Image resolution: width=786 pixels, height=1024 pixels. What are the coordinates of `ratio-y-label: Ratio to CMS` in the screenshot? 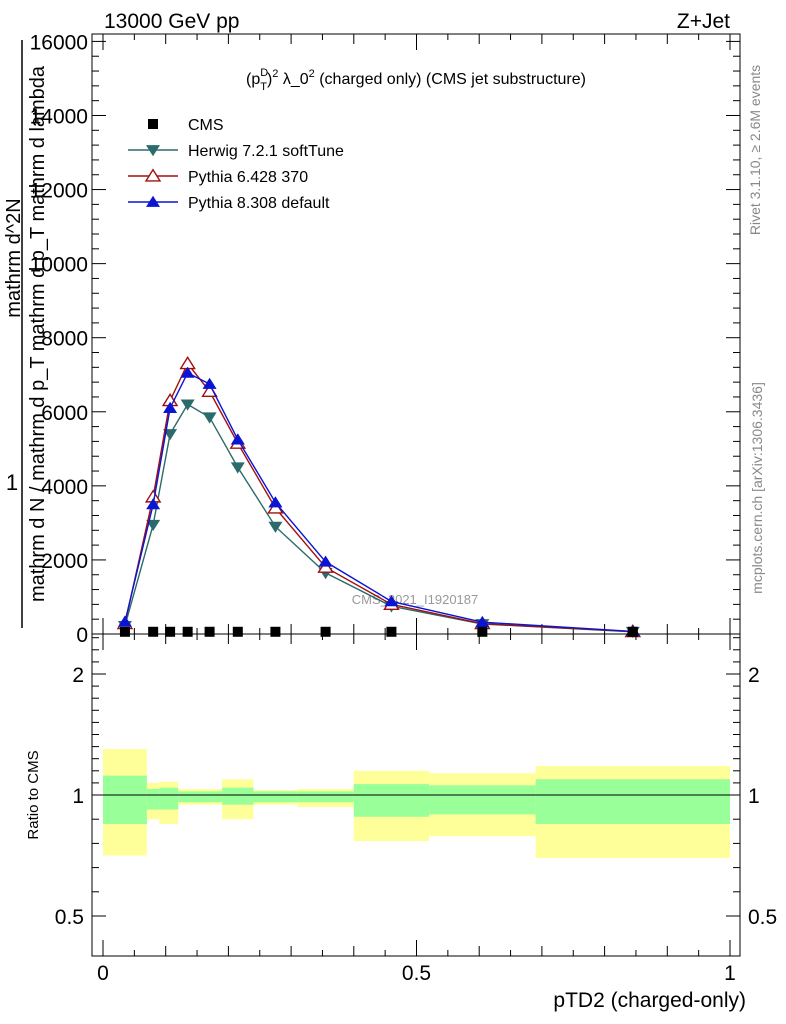 It's located at (33, 794).